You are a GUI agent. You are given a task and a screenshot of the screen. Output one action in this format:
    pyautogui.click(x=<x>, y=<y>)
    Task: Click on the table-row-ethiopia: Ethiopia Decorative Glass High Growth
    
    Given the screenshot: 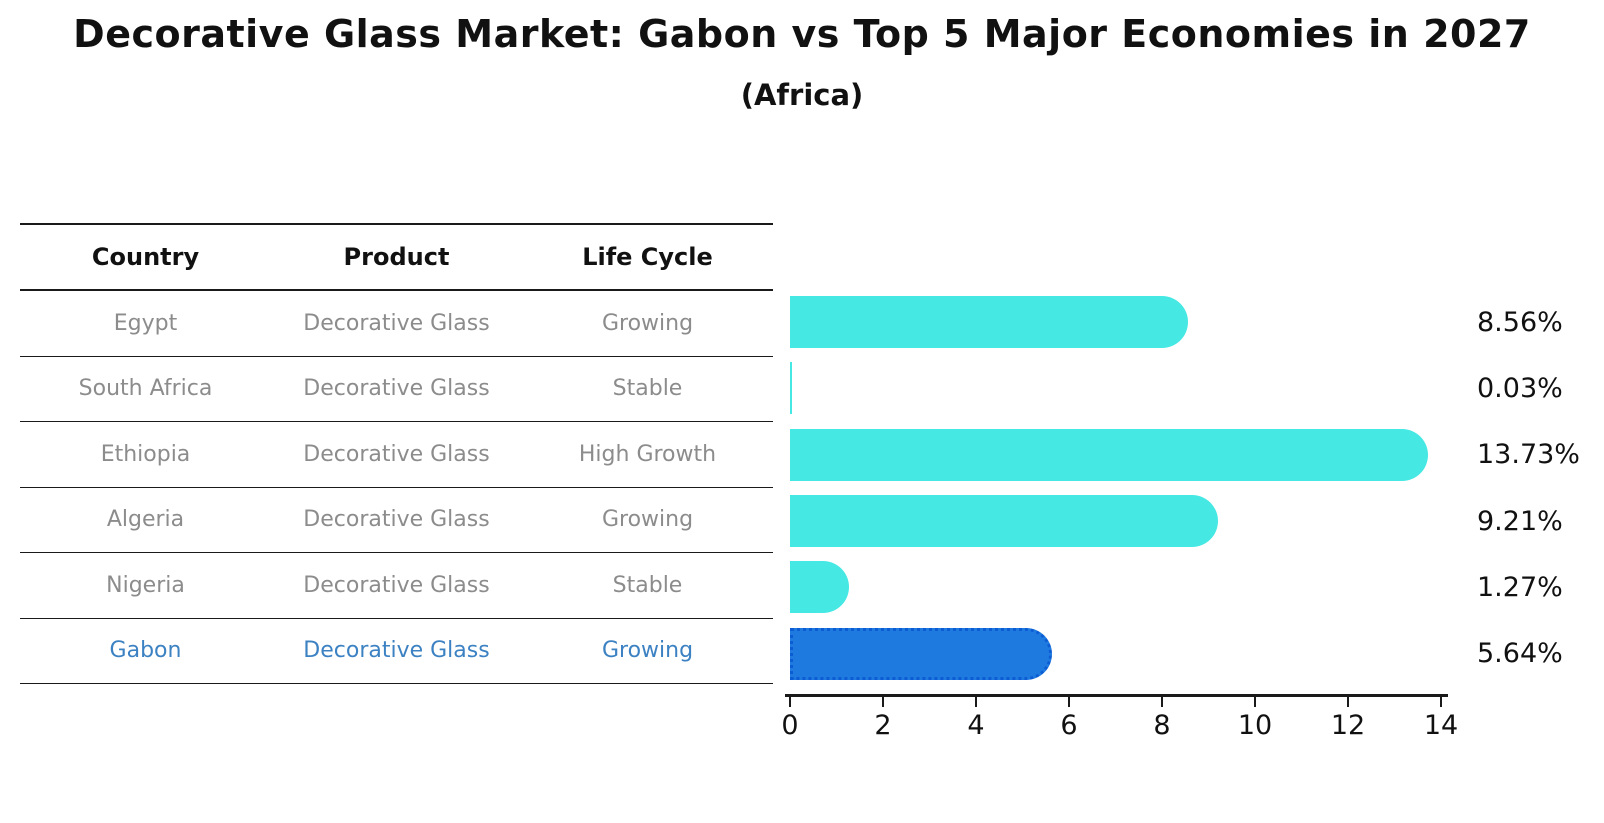 What is the action you would take?
    pyautogui.click(x=396, y=455)
    